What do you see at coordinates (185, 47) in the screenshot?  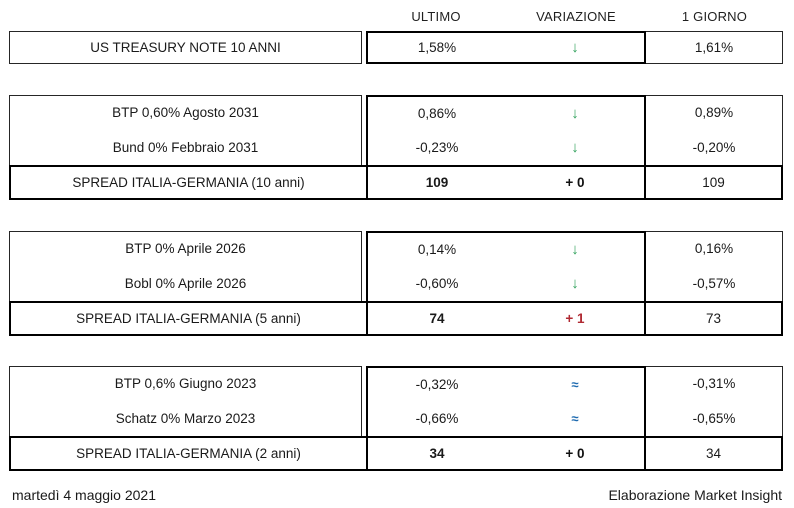 I see `instrument-label: US TREASURY NOTE 10 ANNI` at bounding box center [185, 47].